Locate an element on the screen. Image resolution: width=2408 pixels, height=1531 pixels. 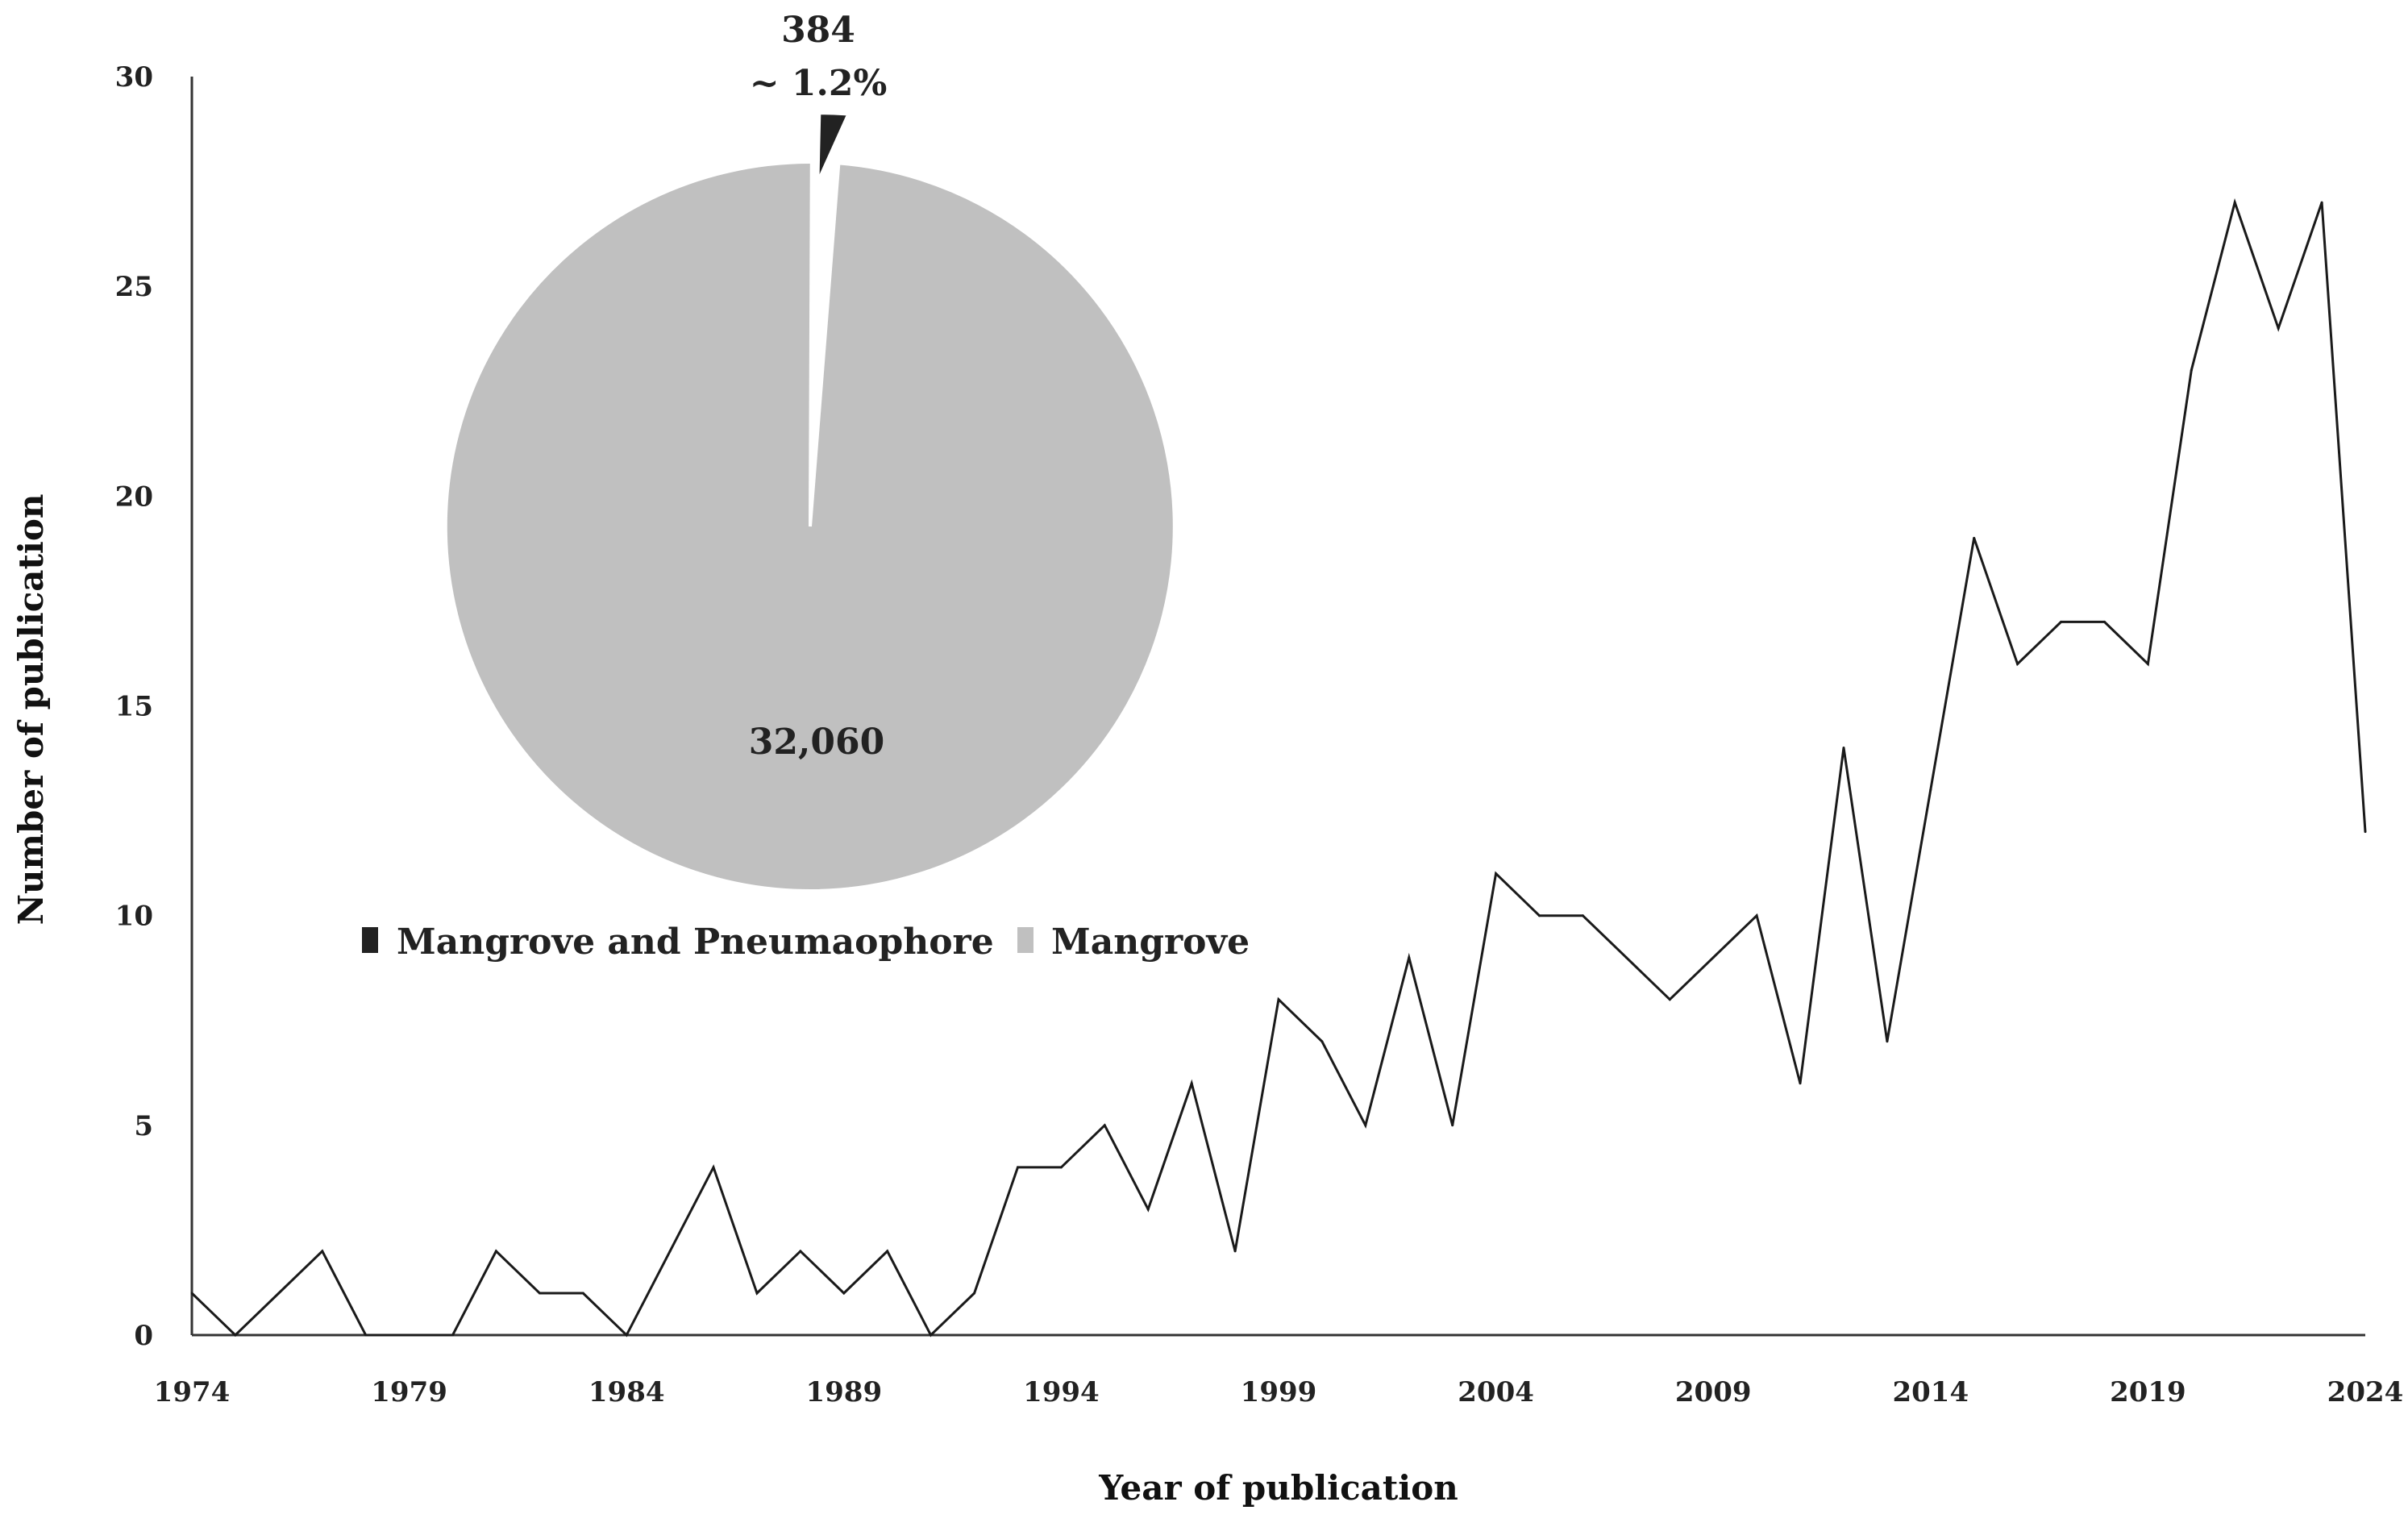
legend-label-mangrove-and-pneumaophore: Mangrove and Pneumaophore is located at coordinates (695, 942).